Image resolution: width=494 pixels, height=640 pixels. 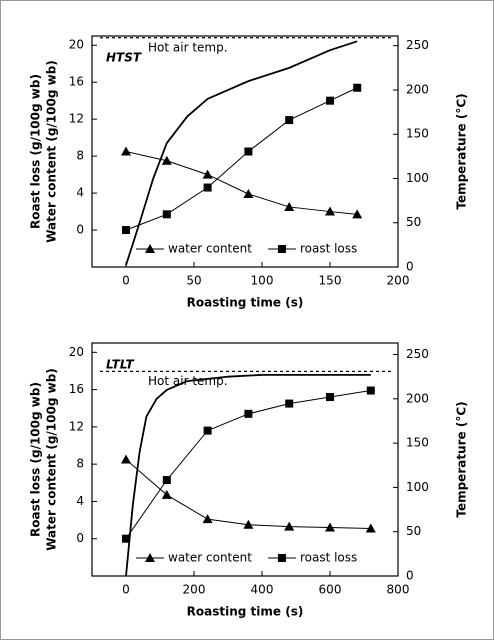 I want to click on x-tick-label: 50, so click(x=193, y=281).